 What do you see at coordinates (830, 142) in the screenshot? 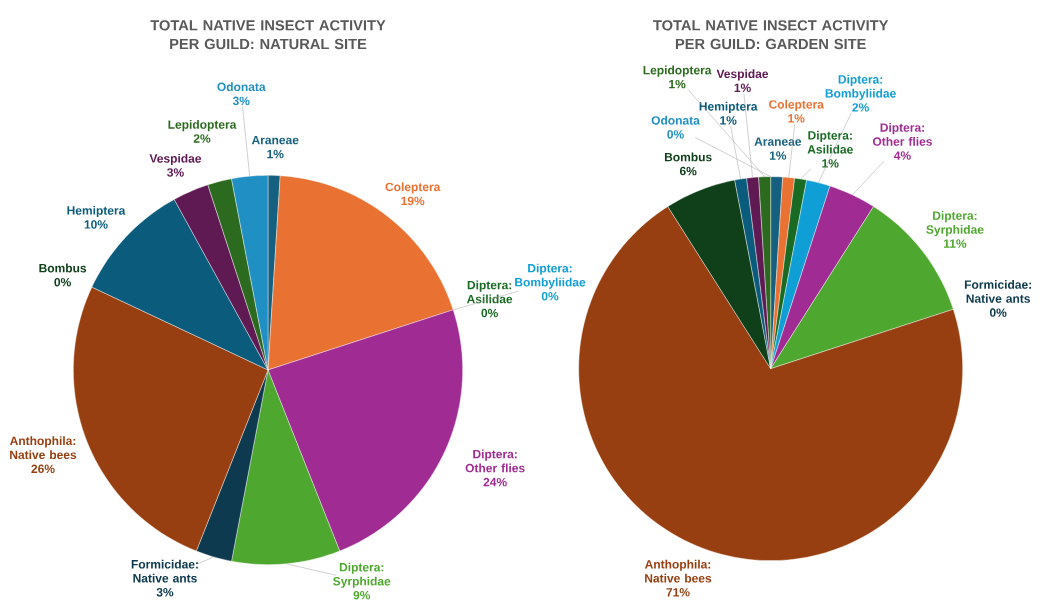
I see `slice-label: Diptera: Asilidae` at bounding box center [830, 142].